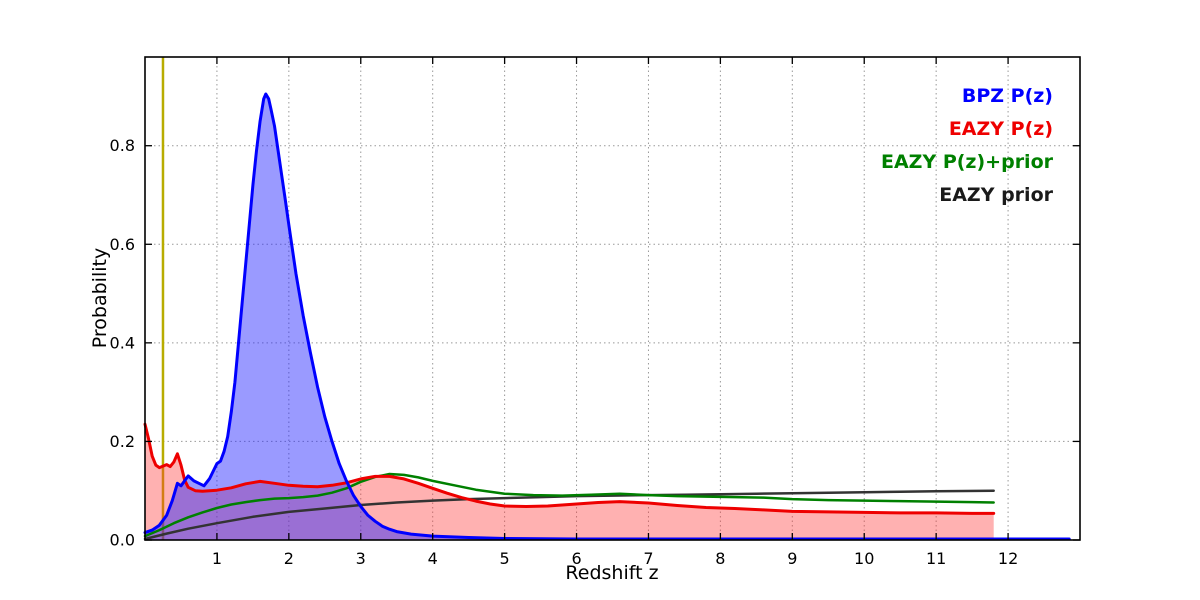 The height and width of the screenshot is (600, 1200). What do you see at coordinates (612, 573) in the screenshot?
I see `x-axis-title: Redshift z` at bounding box center [612, 573].